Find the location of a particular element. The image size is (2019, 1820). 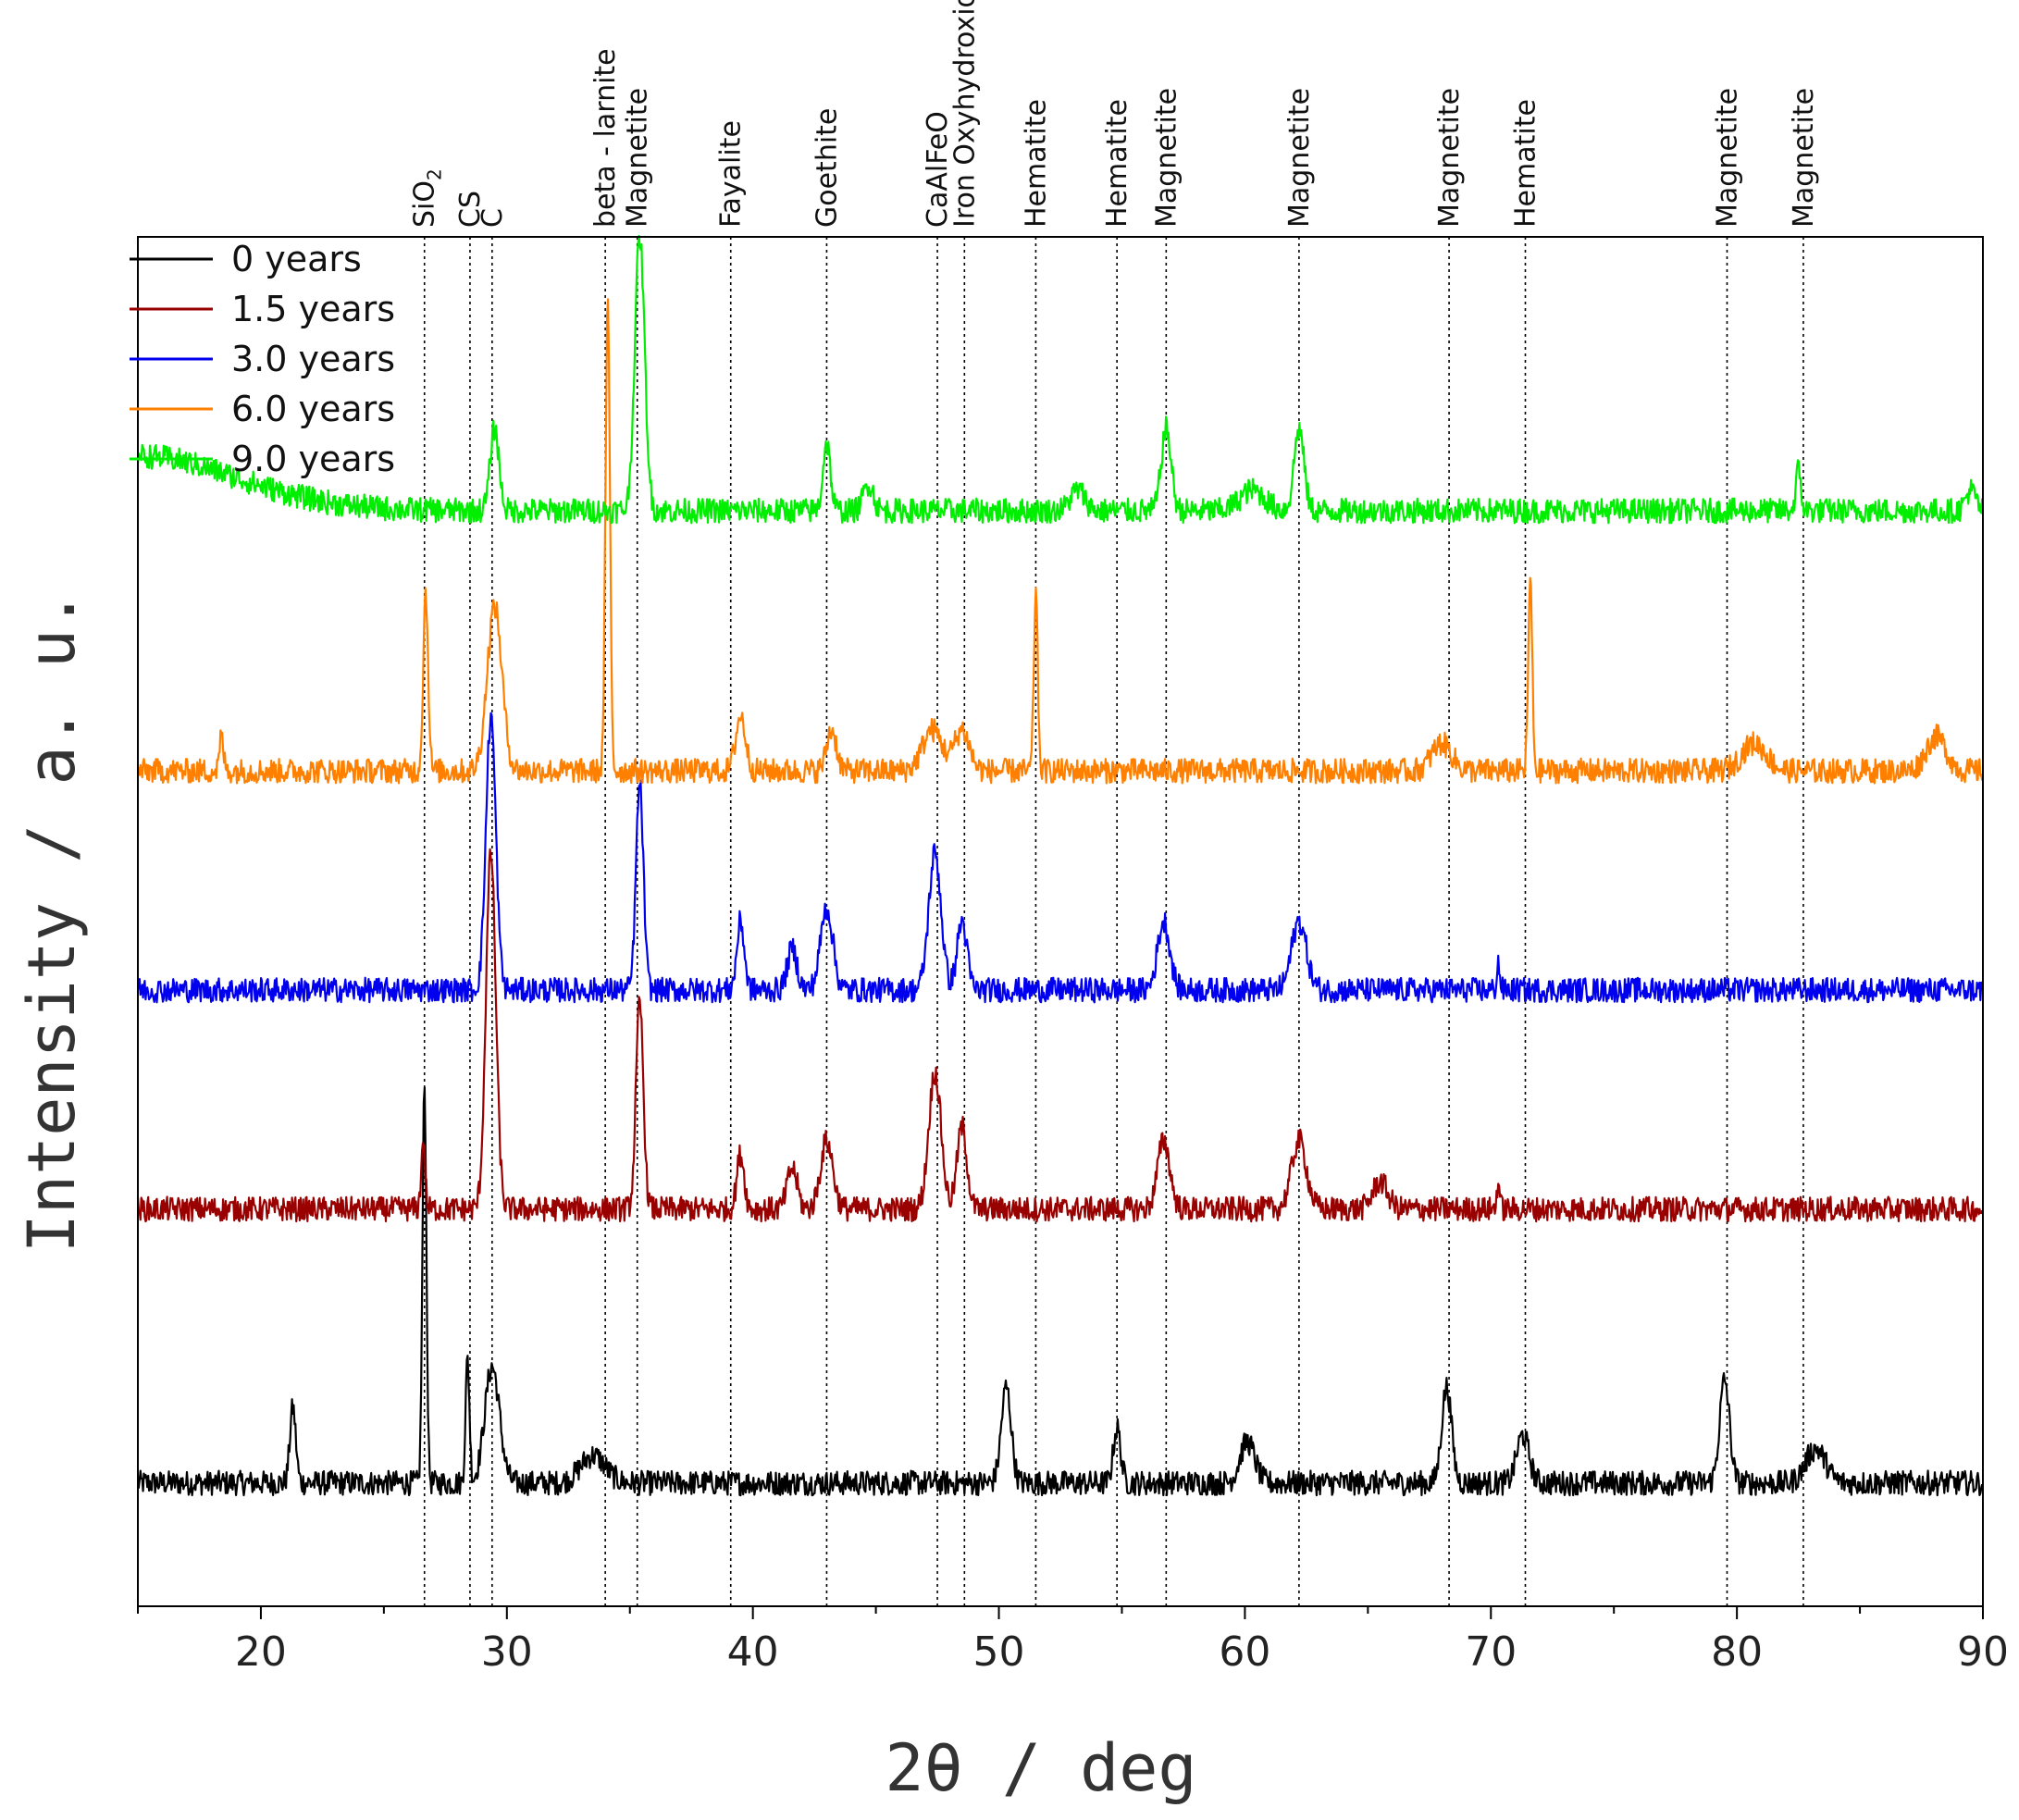

phase-label: Fayalite is located at coordinates (731, 174).